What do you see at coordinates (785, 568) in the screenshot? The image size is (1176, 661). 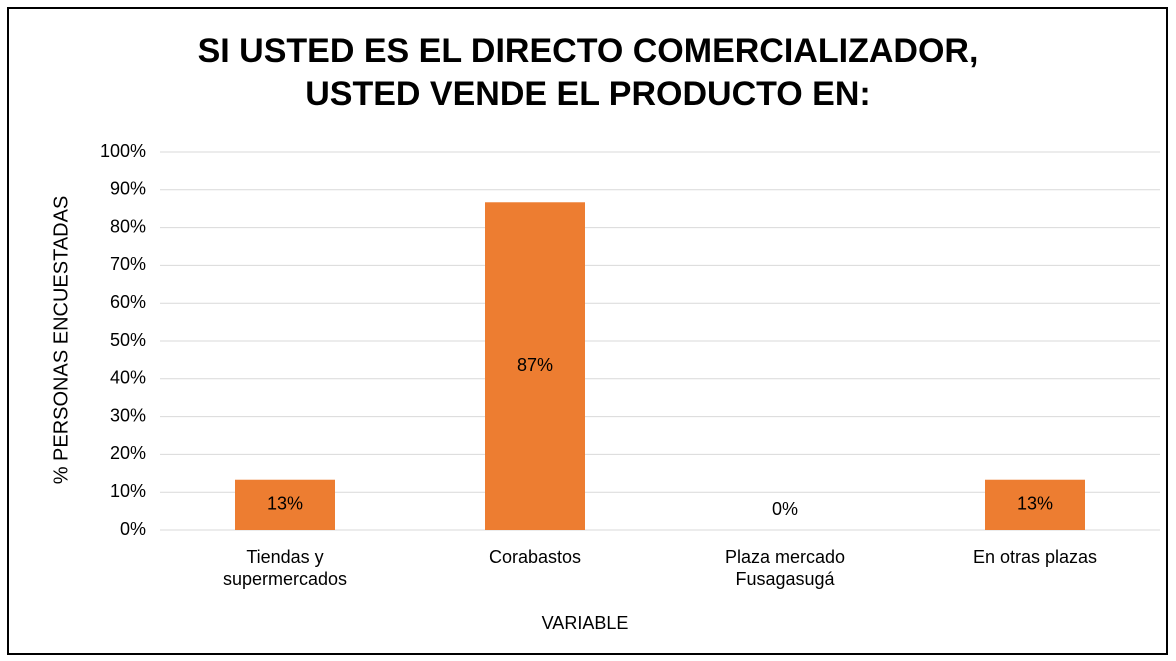 I see `x-tick-label: Plaza mercado Fusagasugá` at bounding box center [785, 568].